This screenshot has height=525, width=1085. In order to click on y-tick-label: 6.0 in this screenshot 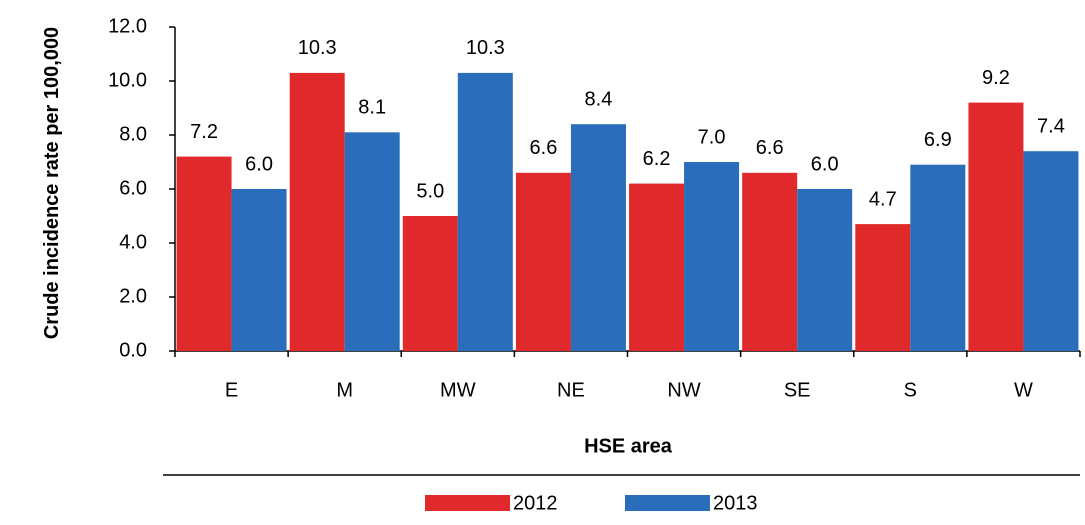, I will do `click(133, 188)`.